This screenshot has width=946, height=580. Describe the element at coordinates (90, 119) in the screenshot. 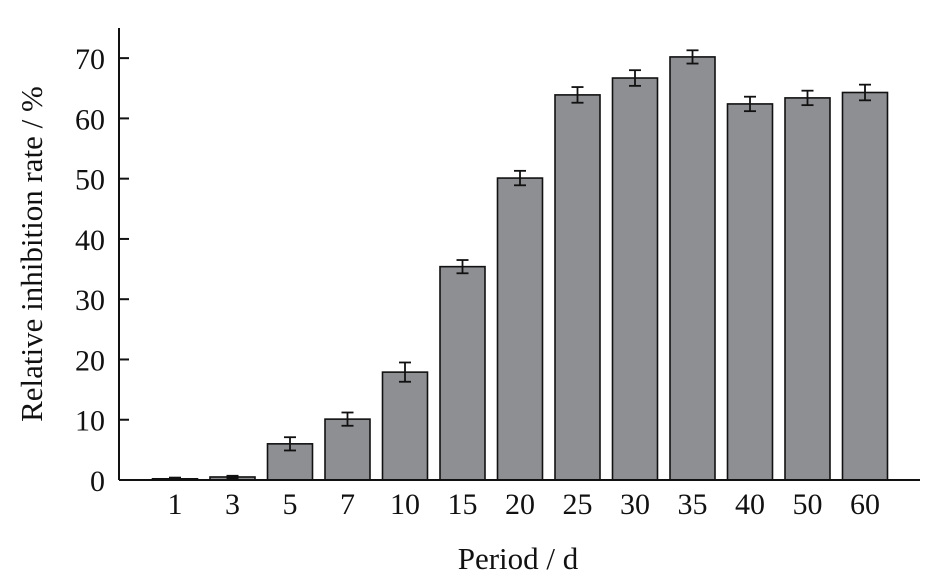

I see `y-tick-label: 60` at that location.